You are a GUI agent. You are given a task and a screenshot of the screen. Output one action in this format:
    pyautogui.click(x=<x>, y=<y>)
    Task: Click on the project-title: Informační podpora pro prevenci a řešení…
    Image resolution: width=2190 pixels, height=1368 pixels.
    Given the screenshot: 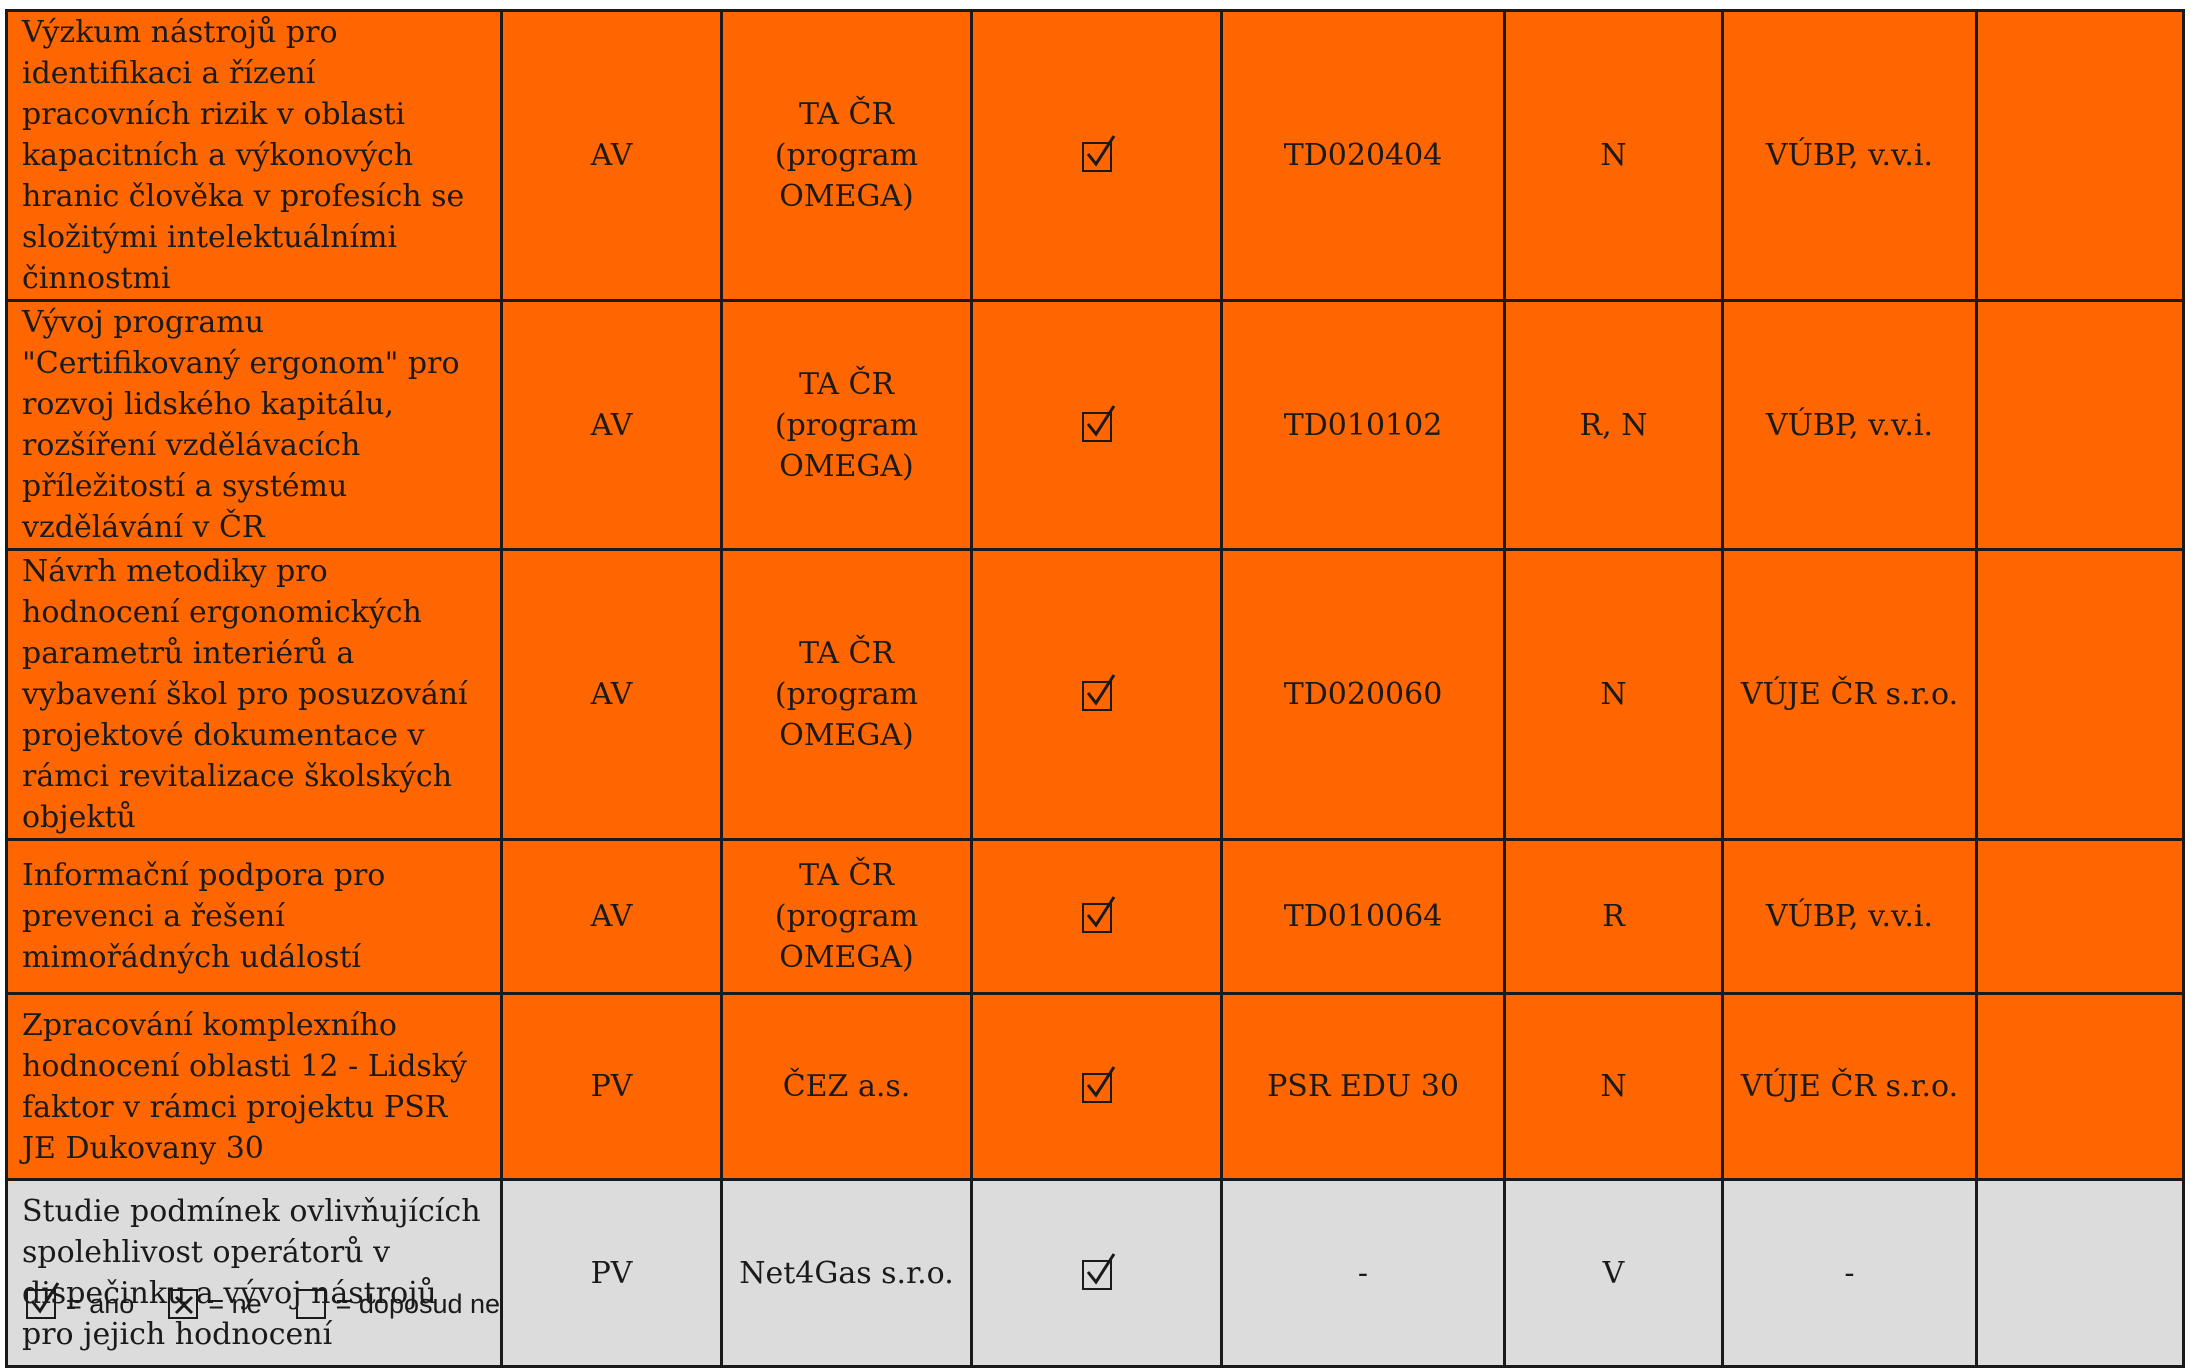 What is the action you would take?
    pyautogui.click(x=254, y=916)
    